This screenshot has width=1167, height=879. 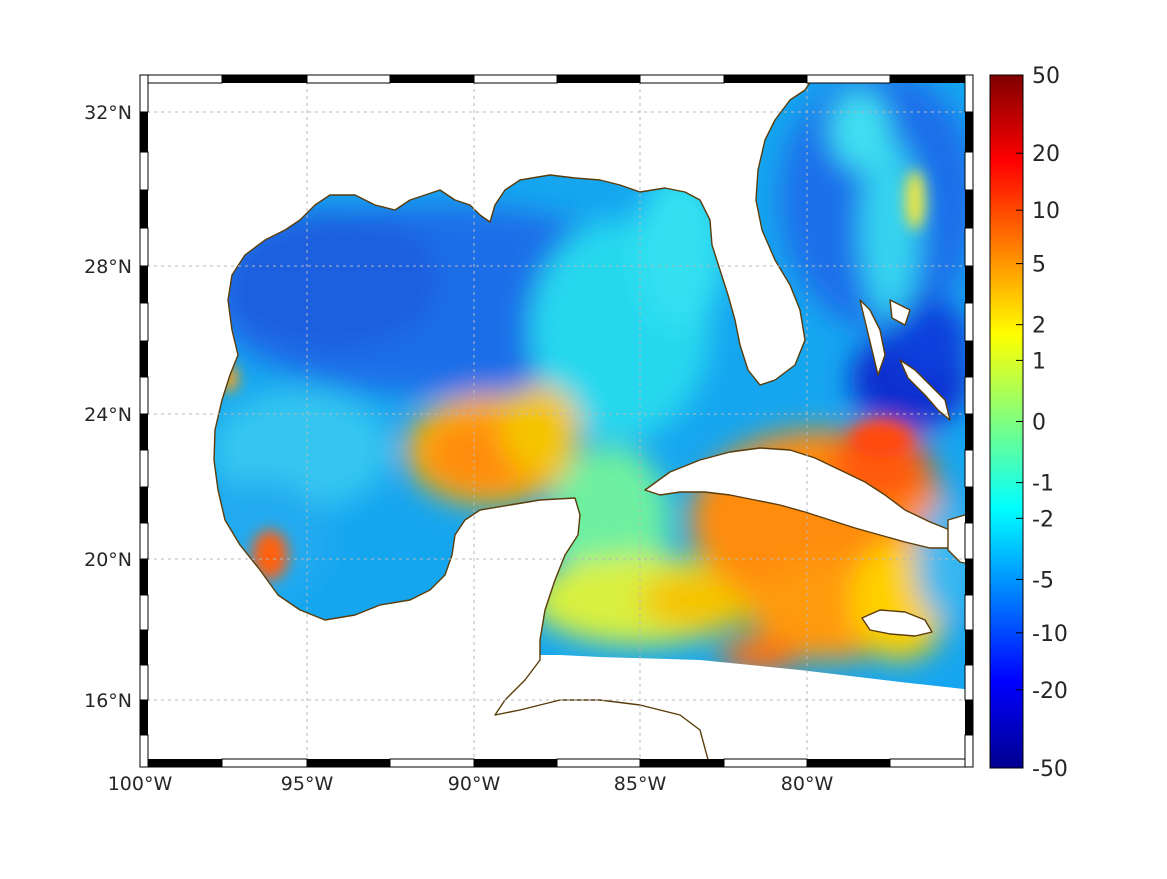 I want to click on jamaica-land, so click(x=897, y=623).